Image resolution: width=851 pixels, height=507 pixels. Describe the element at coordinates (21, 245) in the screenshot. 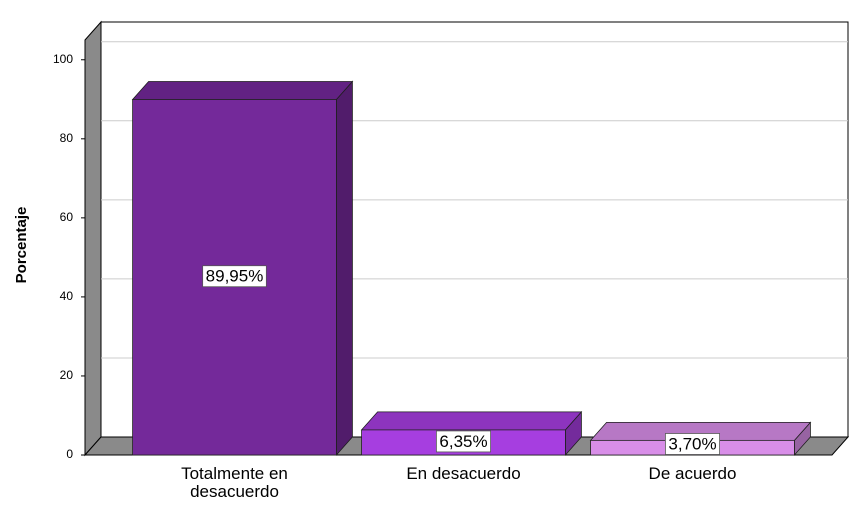

I see `y-axis-label: Porcentaje` at that location.